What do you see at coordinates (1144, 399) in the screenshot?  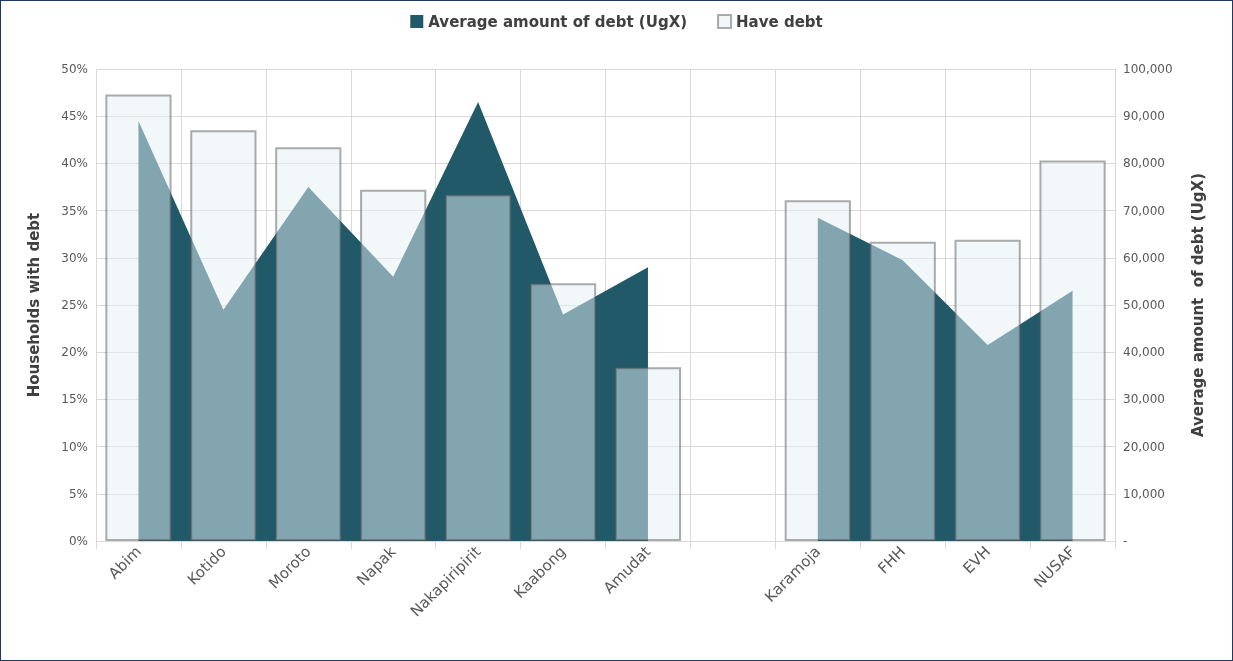 I see `y2-tick-label: 30,000` at bounding box center [1144, 399].